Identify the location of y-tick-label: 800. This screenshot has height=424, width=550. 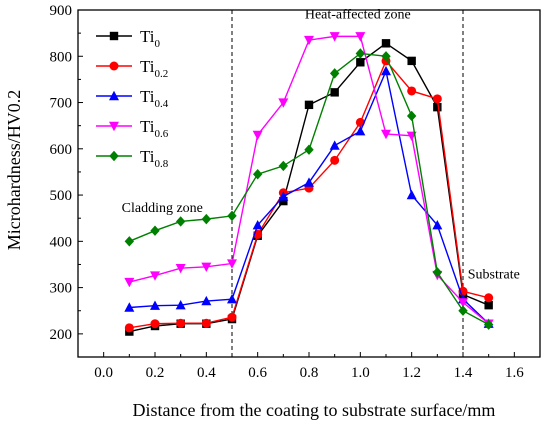
(61, 57).